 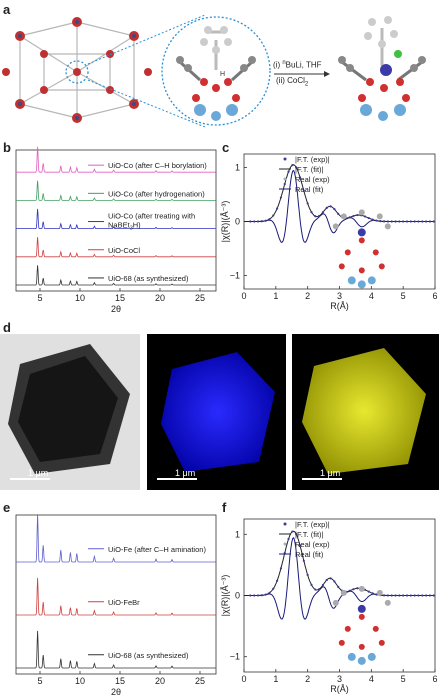 What do you see at coordinates (80, 681) in the screenshot?
I see `x-tick-label: 10` at bounding box center [80, 681].